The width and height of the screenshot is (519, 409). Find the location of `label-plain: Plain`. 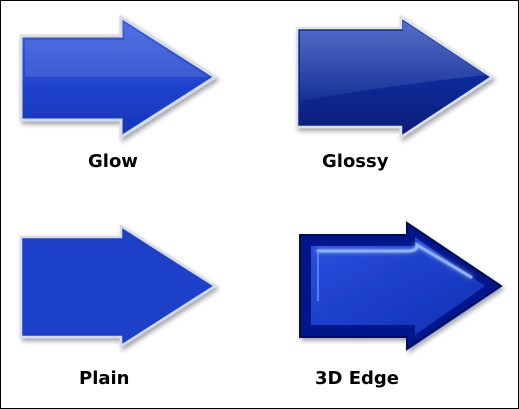

label-plain: Plain is located at coordinates (104, 378).